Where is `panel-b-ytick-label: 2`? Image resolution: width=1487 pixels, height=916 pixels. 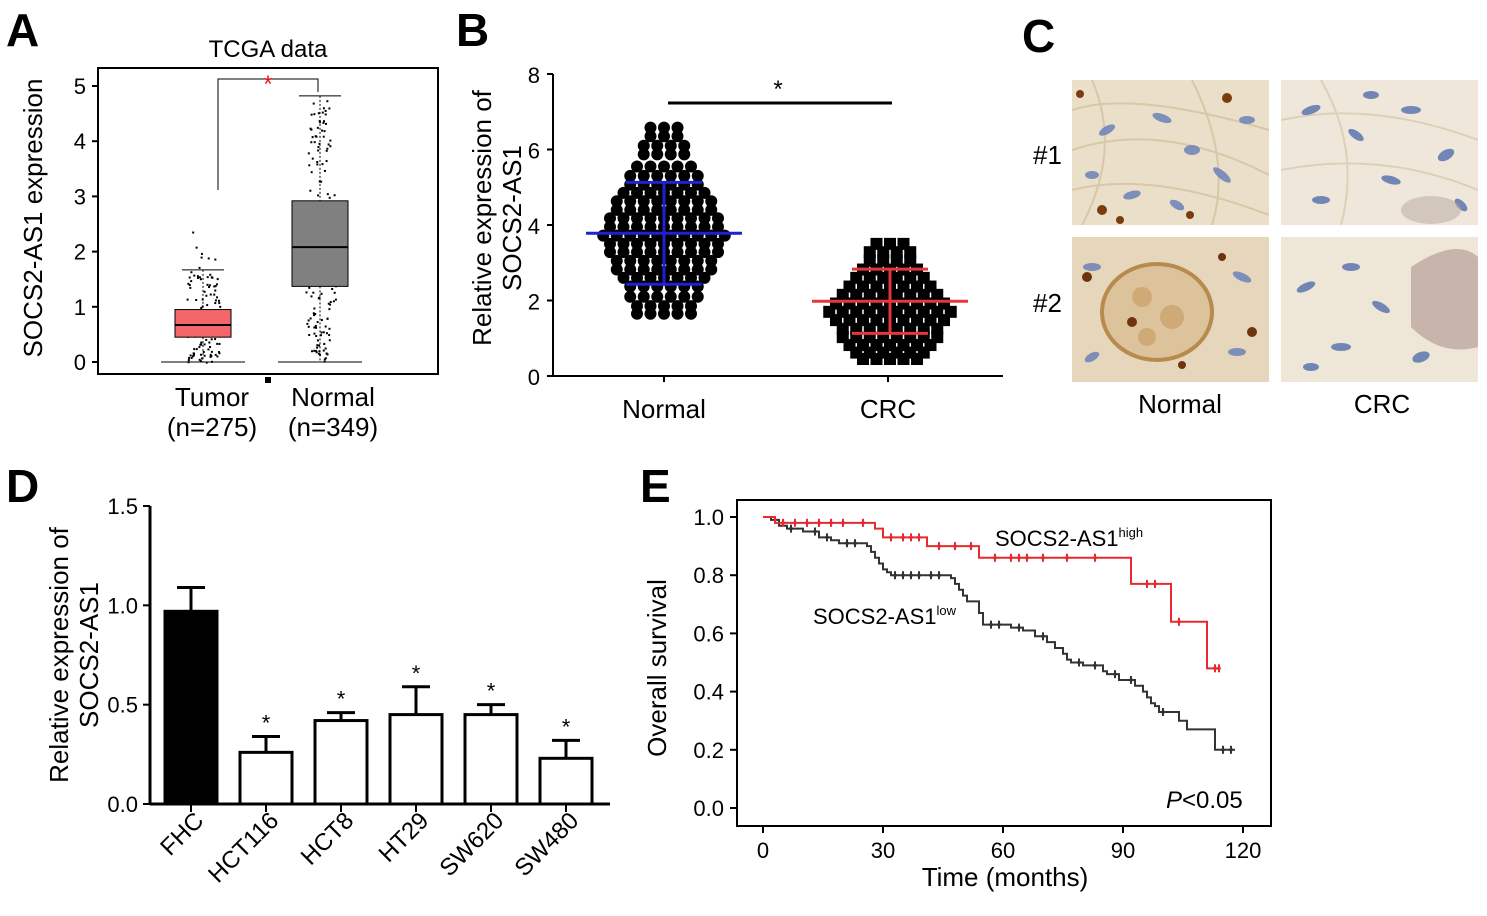 panel-b-ytick-label: 2 is located at coordinates (534, 302).